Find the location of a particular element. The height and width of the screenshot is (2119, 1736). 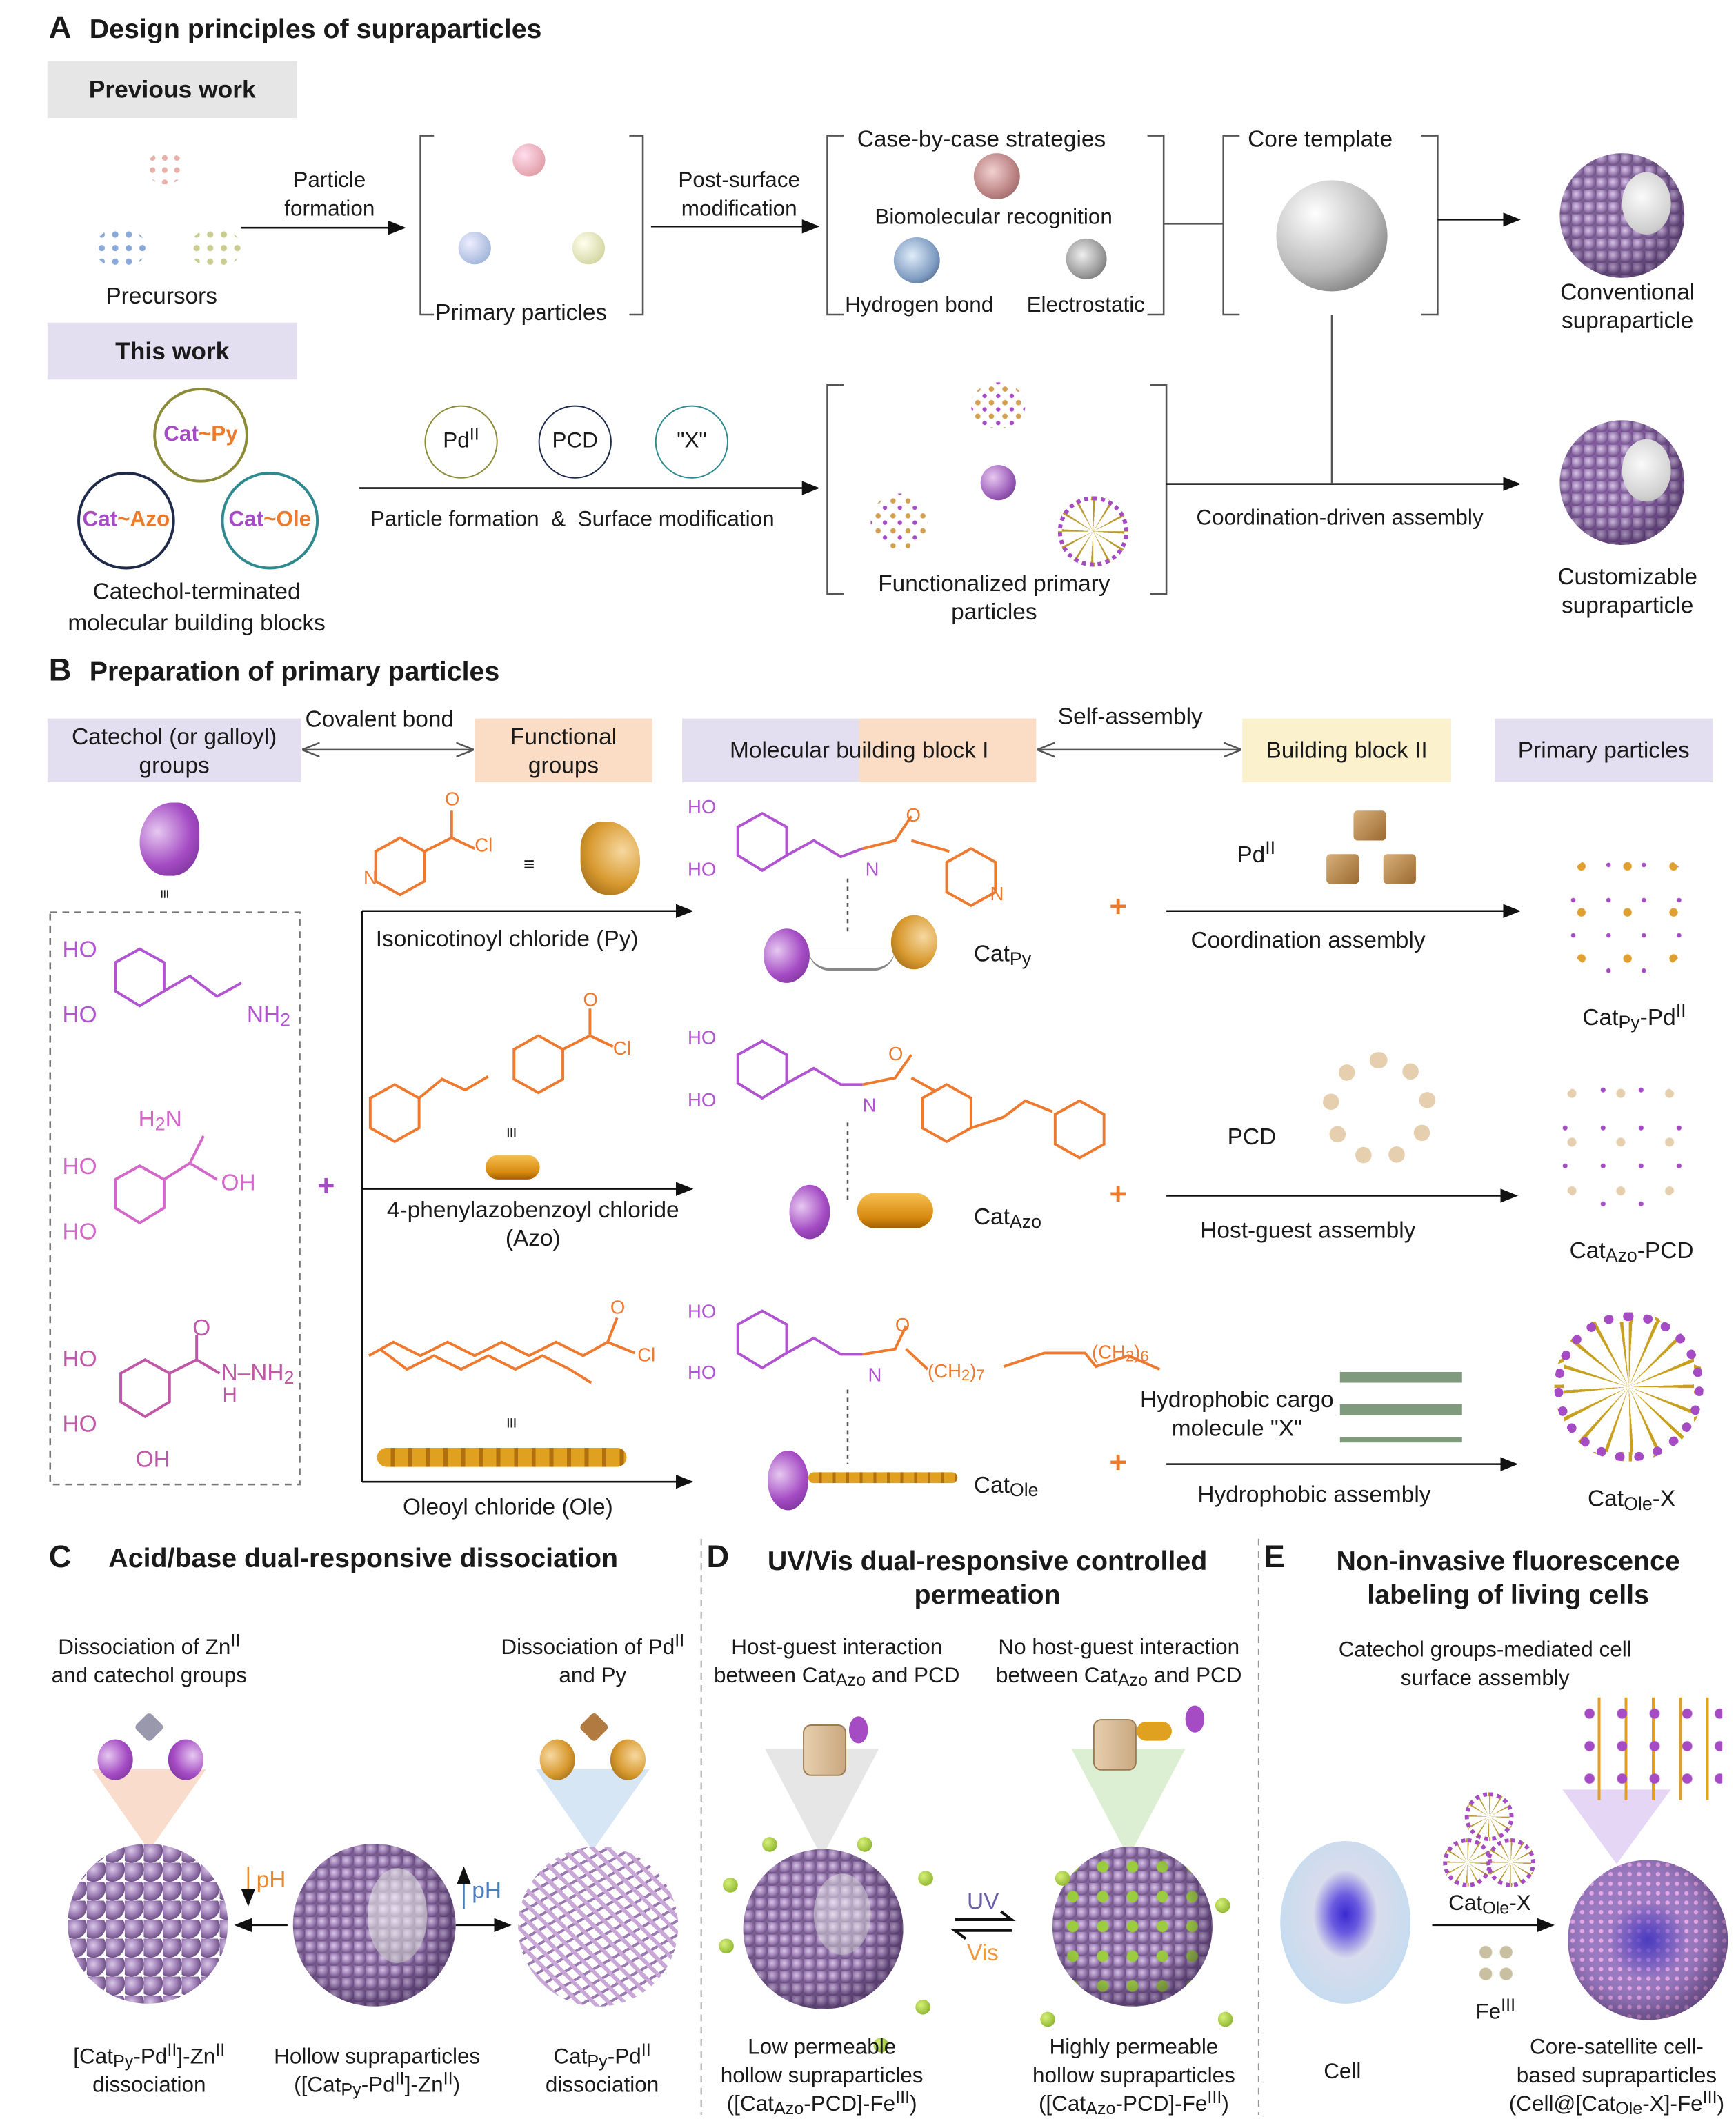

cat-azo-block: Cat ~ Azo is located at coordinates (126, 520).